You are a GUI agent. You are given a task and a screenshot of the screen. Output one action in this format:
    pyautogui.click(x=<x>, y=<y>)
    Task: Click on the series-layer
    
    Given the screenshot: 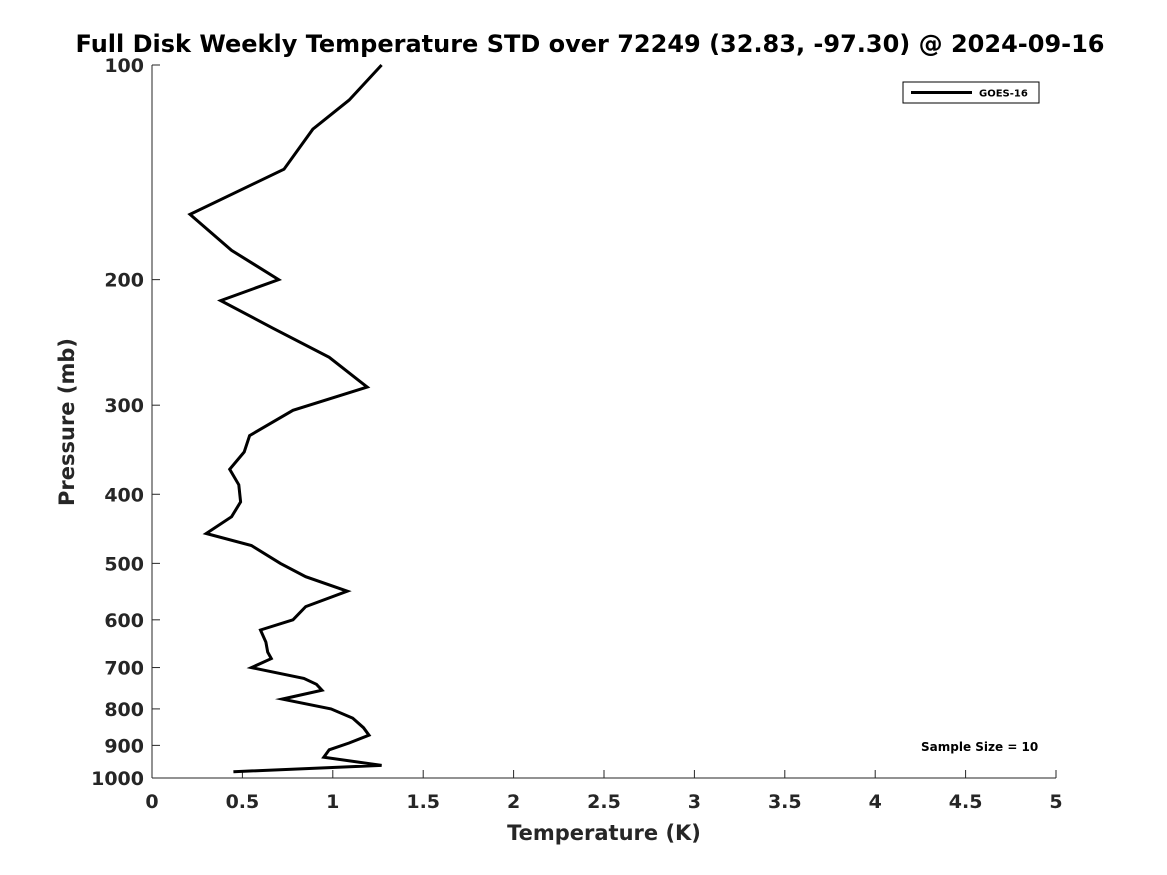 What is the action you would take?
    pyautogui.click(x=285, y=418)
    